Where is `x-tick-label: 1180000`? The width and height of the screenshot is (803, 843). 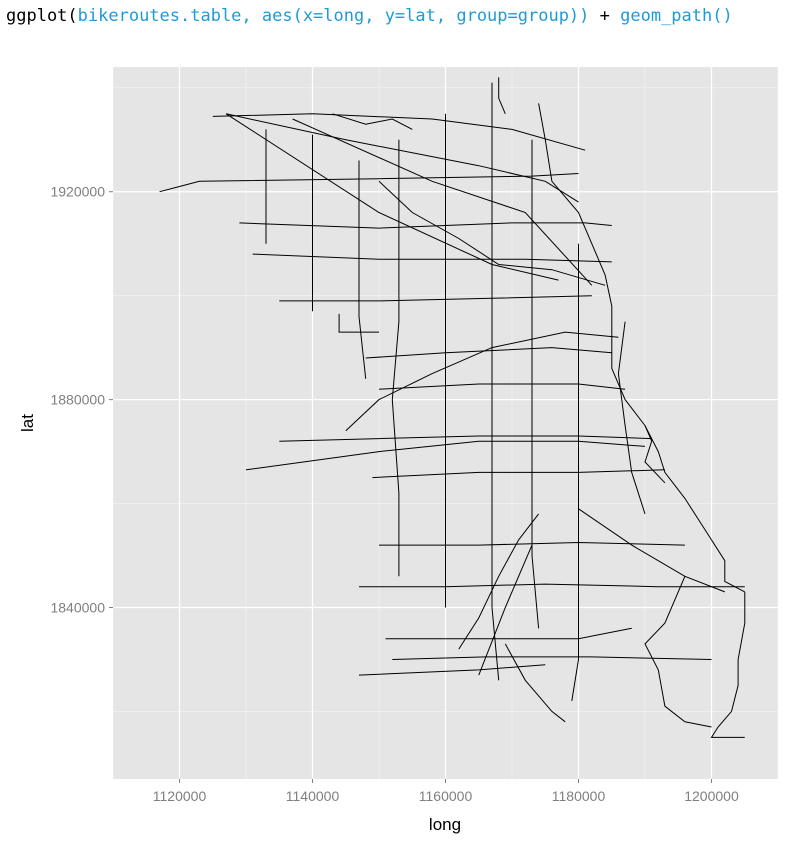
x-tick-label: 1180000 is located at coordinates (579, 796).